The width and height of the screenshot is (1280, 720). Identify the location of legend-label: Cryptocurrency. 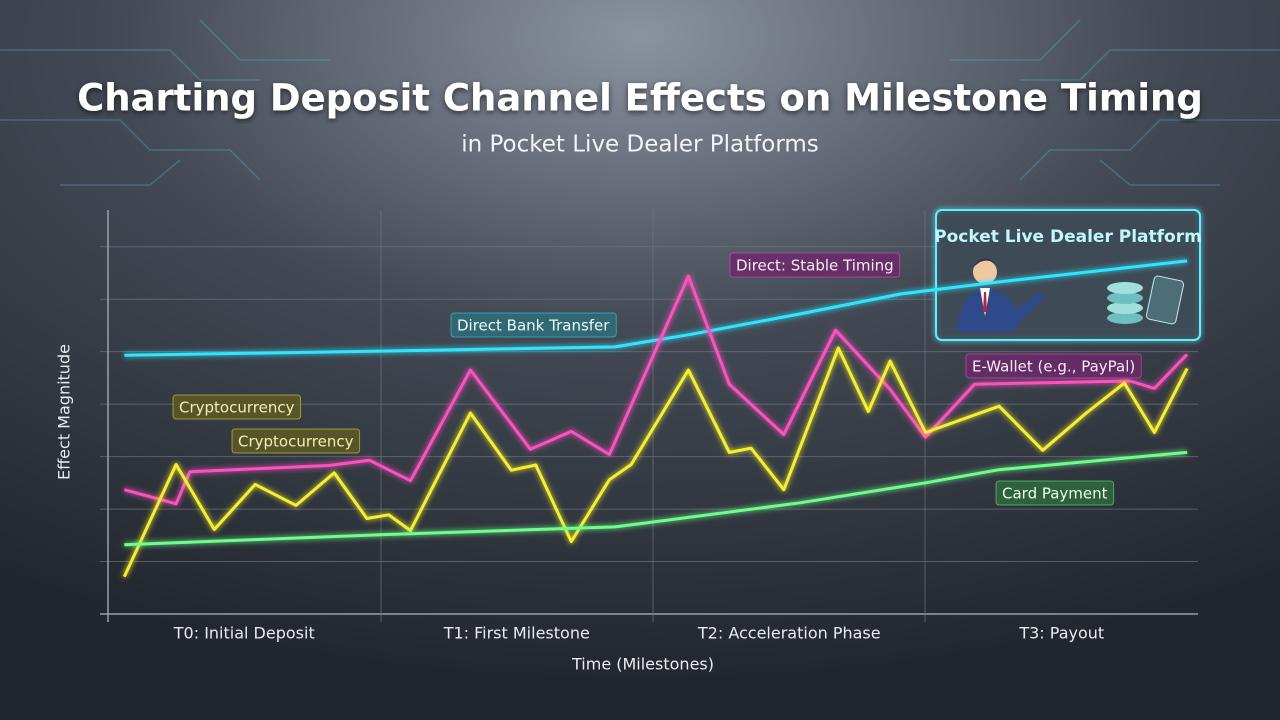
(237, 408).